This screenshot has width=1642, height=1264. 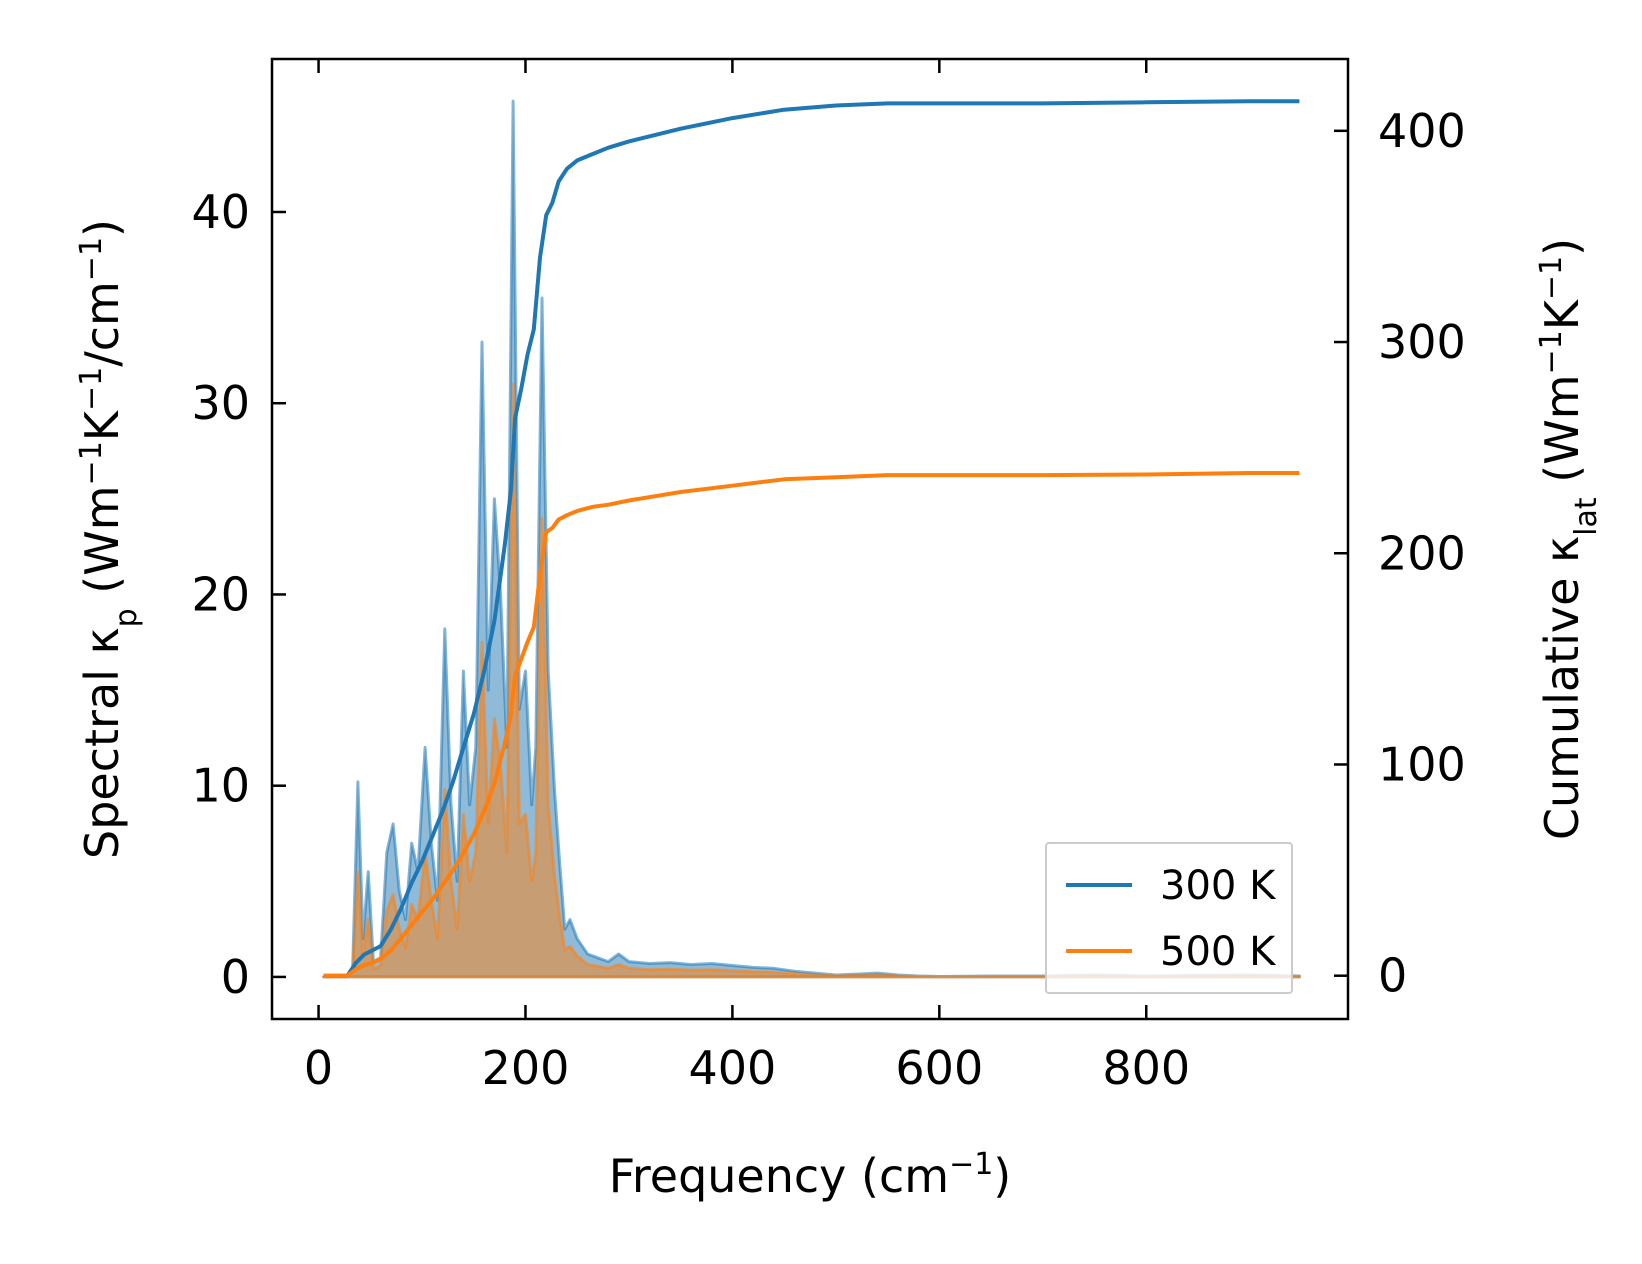 What do you see at coordinates (102, 743) in the screenshot?
I see `axis-label-part: Spectral κ` at bounding box center [102, 743].